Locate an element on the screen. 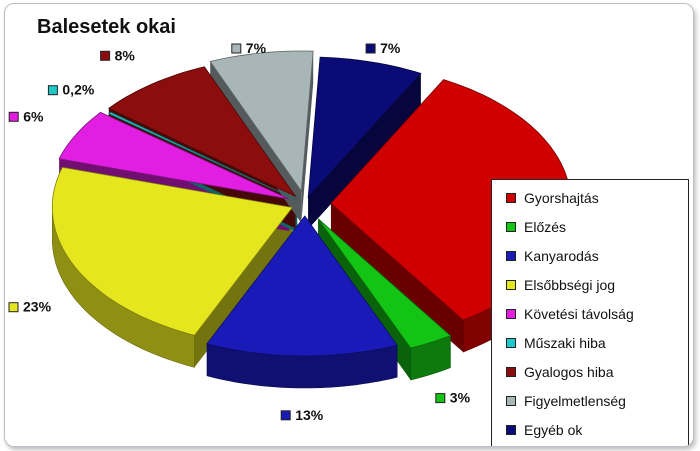  legend-label: Egyéb ok is located at coordinates (553, 430).